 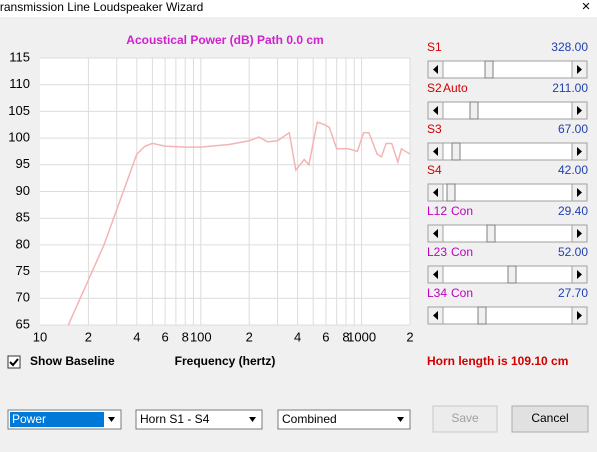 I want to click on y-tick-label: 95, so click(x=23, y=163).